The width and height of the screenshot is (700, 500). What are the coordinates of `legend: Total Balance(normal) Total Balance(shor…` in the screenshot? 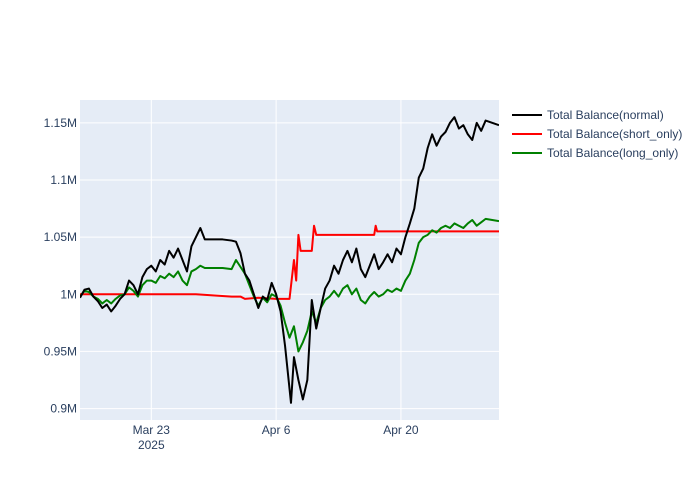 It's located at (597, 134).